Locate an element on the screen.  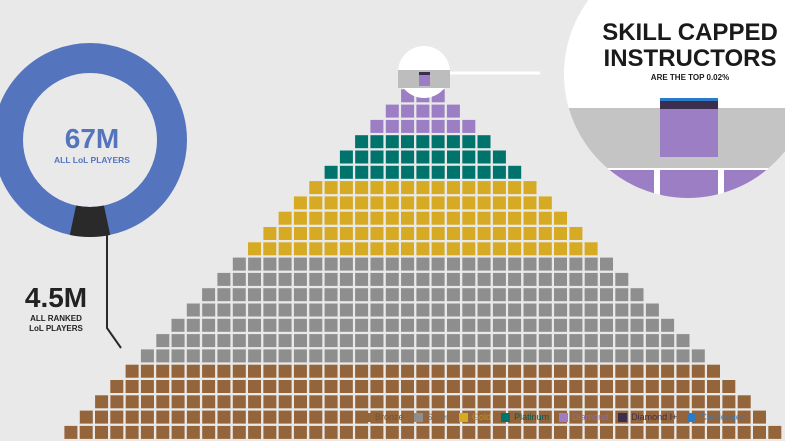
instructors-title-1: SKILL CAPPED is located at coordinates (690, 32).